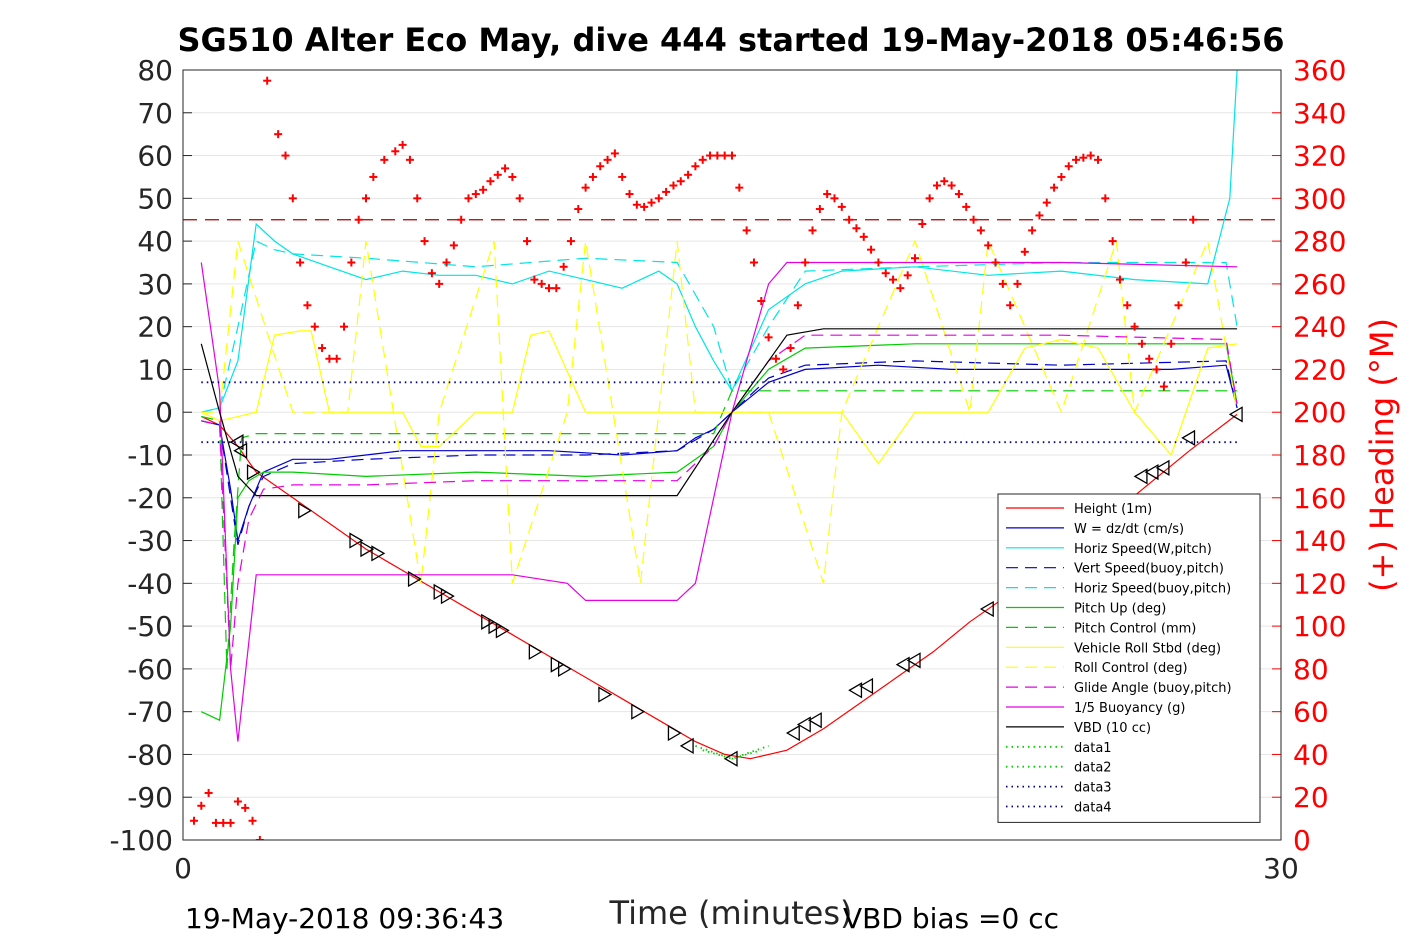 The image size is (1417, 945). Describe the element at coordinates (1113, 509) in the screenshot. I see `legend-entry: Height (1m)` at that location.